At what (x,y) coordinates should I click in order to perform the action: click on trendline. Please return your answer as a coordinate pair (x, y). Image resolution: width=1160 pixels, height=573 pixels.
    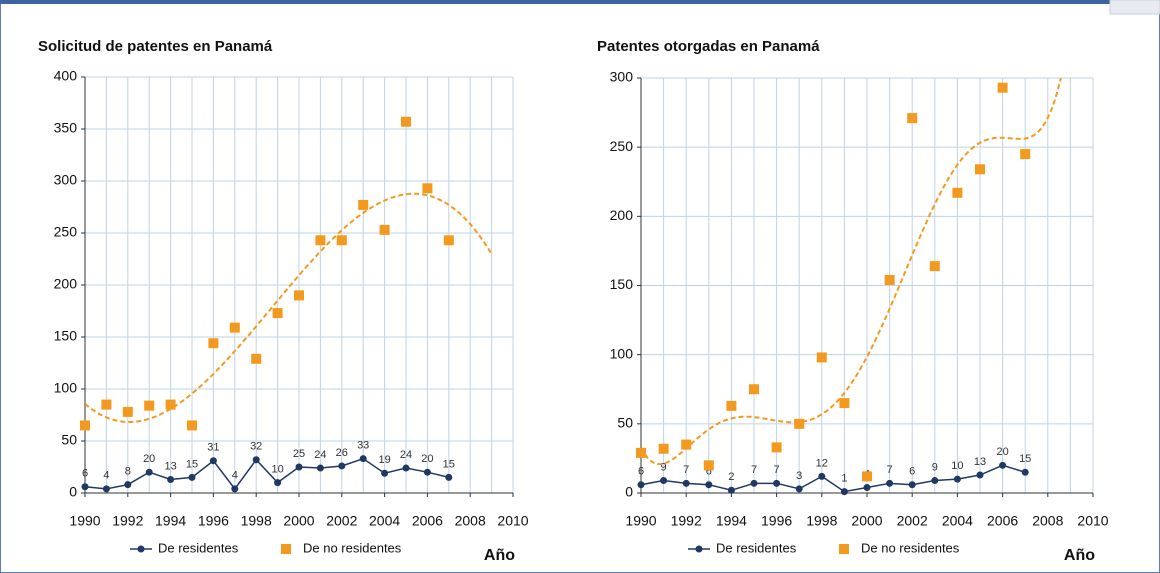
    Looking at the image, I should click on (289, 307).